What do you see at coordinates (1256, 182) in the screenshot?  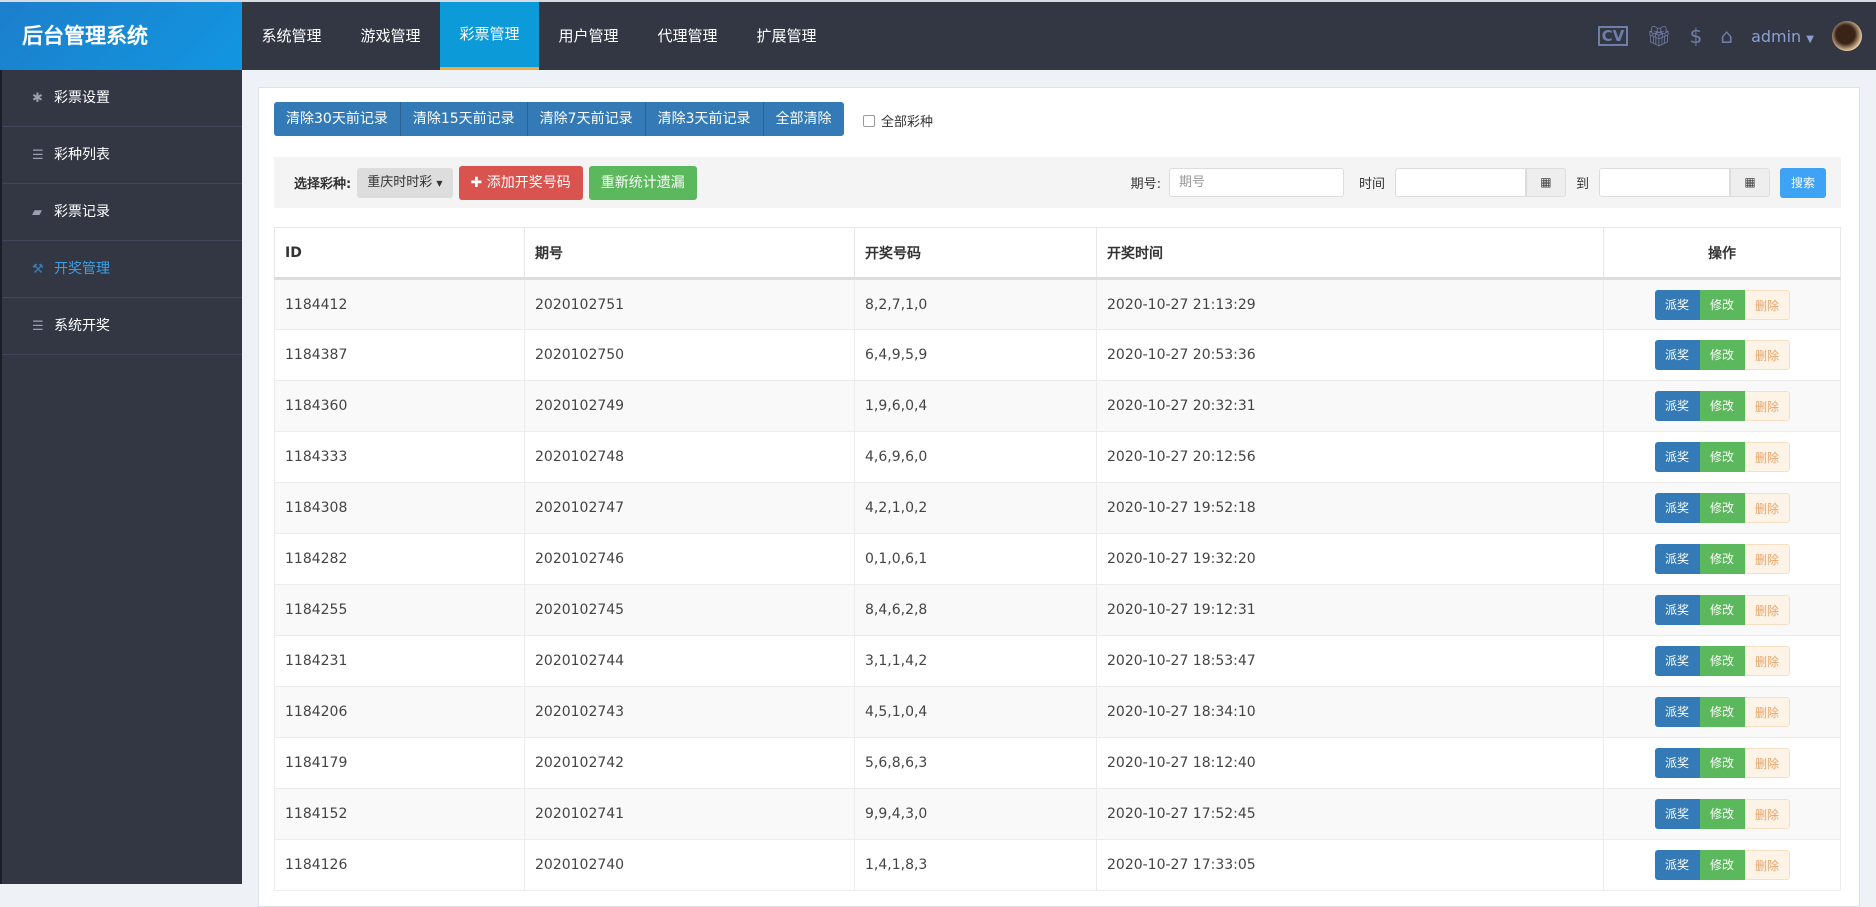 I see `period-input: 期号` at bounding box center [1256, 182].